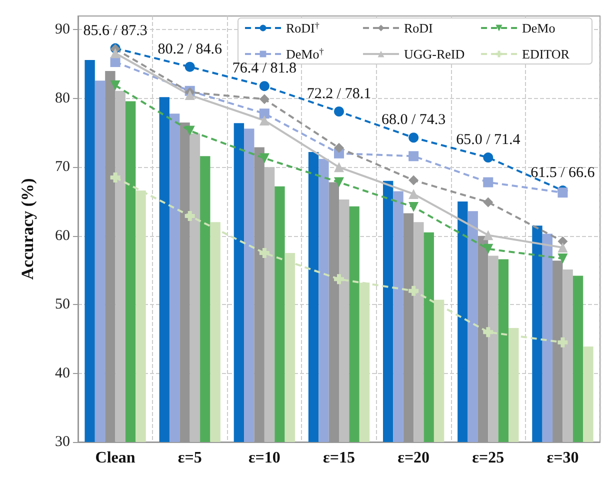  Describe the element at coordinates (488, 140) in the screenshot. I see `annotation: 65.0 / 71.4` at that location.